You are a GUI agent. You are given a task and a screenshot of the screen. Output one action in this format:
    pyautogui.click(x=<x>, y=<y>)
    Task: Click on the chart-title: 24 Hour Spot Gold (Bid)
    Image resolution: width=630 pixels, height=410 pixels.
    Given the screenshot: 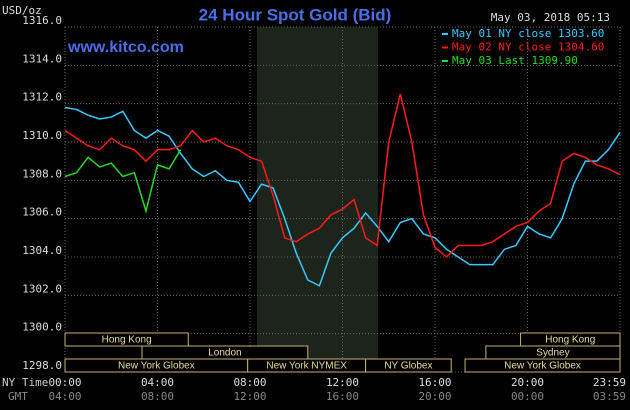 What is the action you would take?
    pyautogui.click(x=295, y=14)
    